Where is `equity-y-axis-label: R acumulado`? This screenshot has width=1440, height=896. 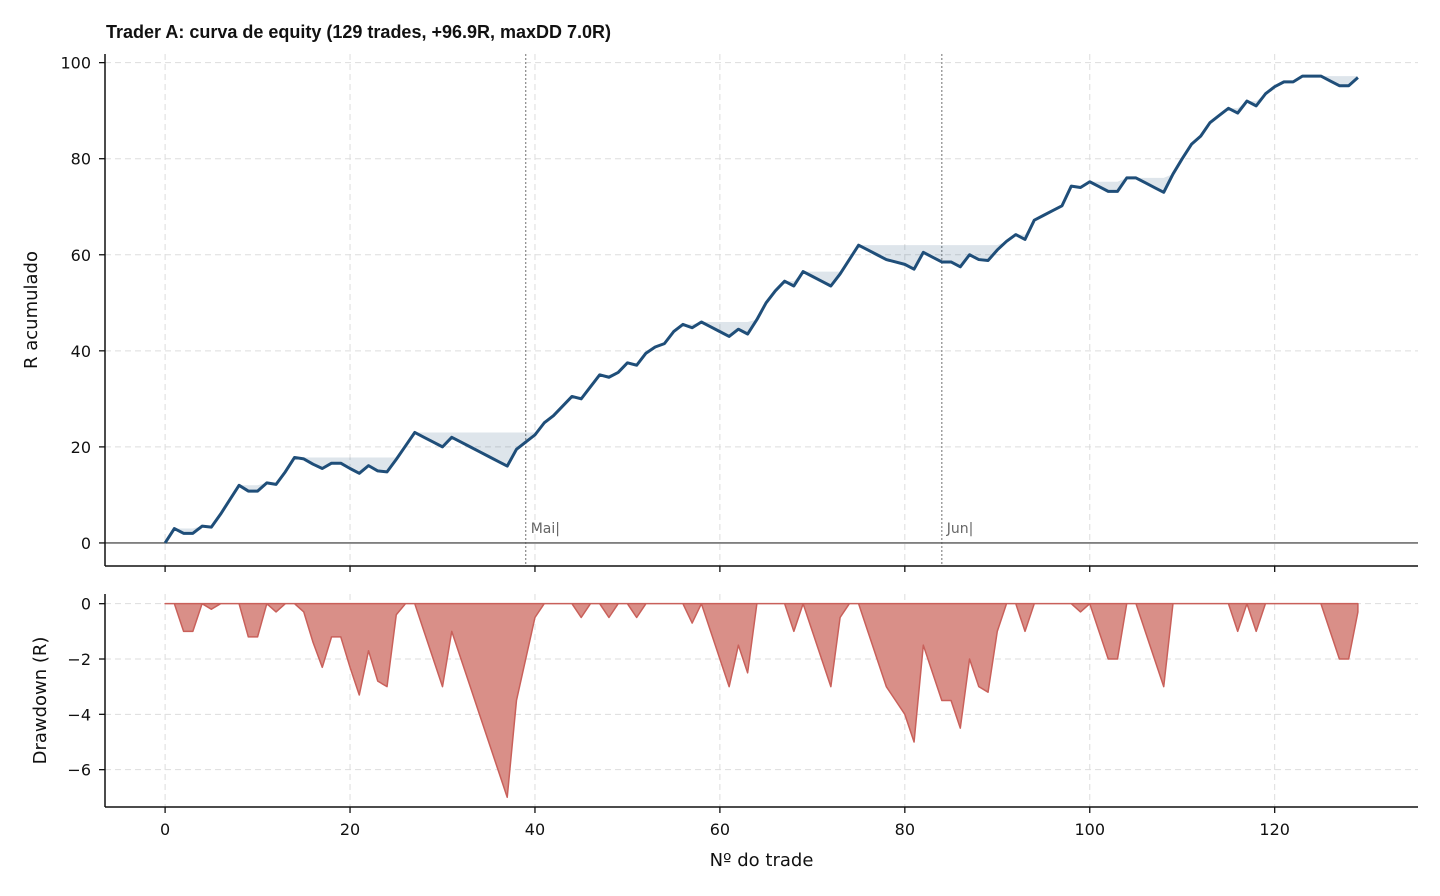
equity-y-axis-label: R acumulado is located at coordinates (31, 310).